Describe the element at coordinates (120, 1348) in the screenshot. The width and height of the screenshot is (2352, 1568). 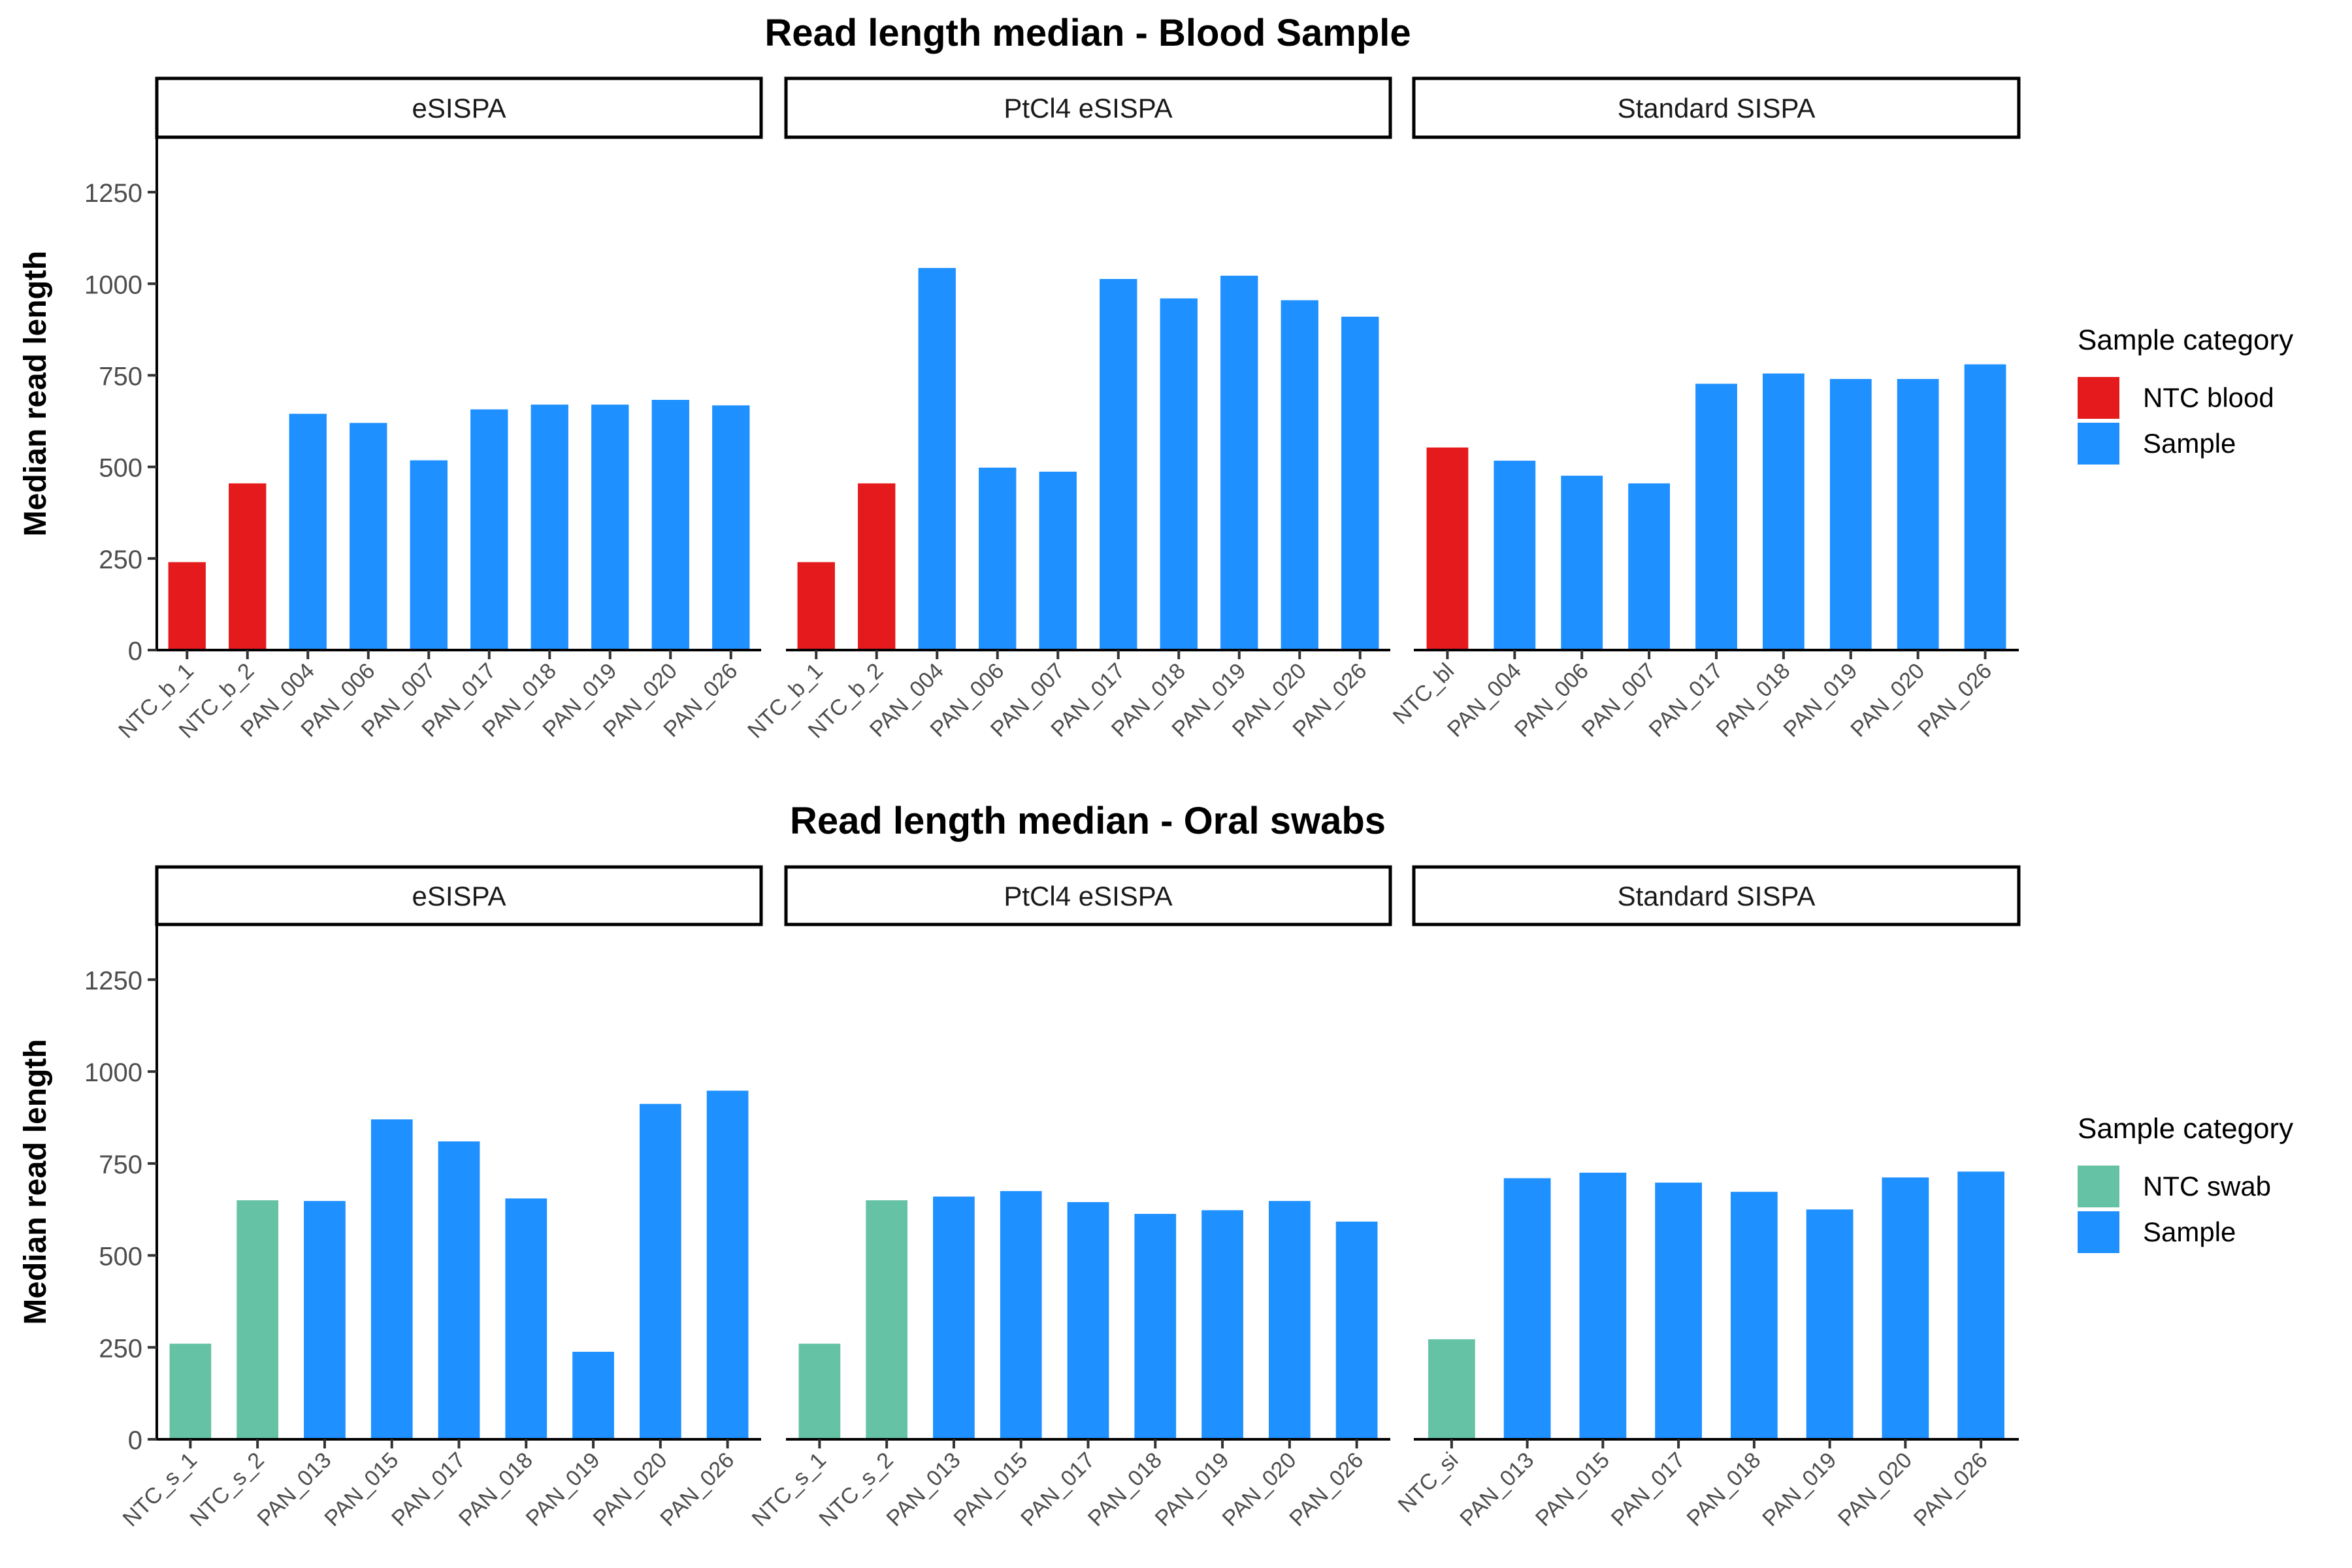
I see `y-tick-label: 250` at that location.